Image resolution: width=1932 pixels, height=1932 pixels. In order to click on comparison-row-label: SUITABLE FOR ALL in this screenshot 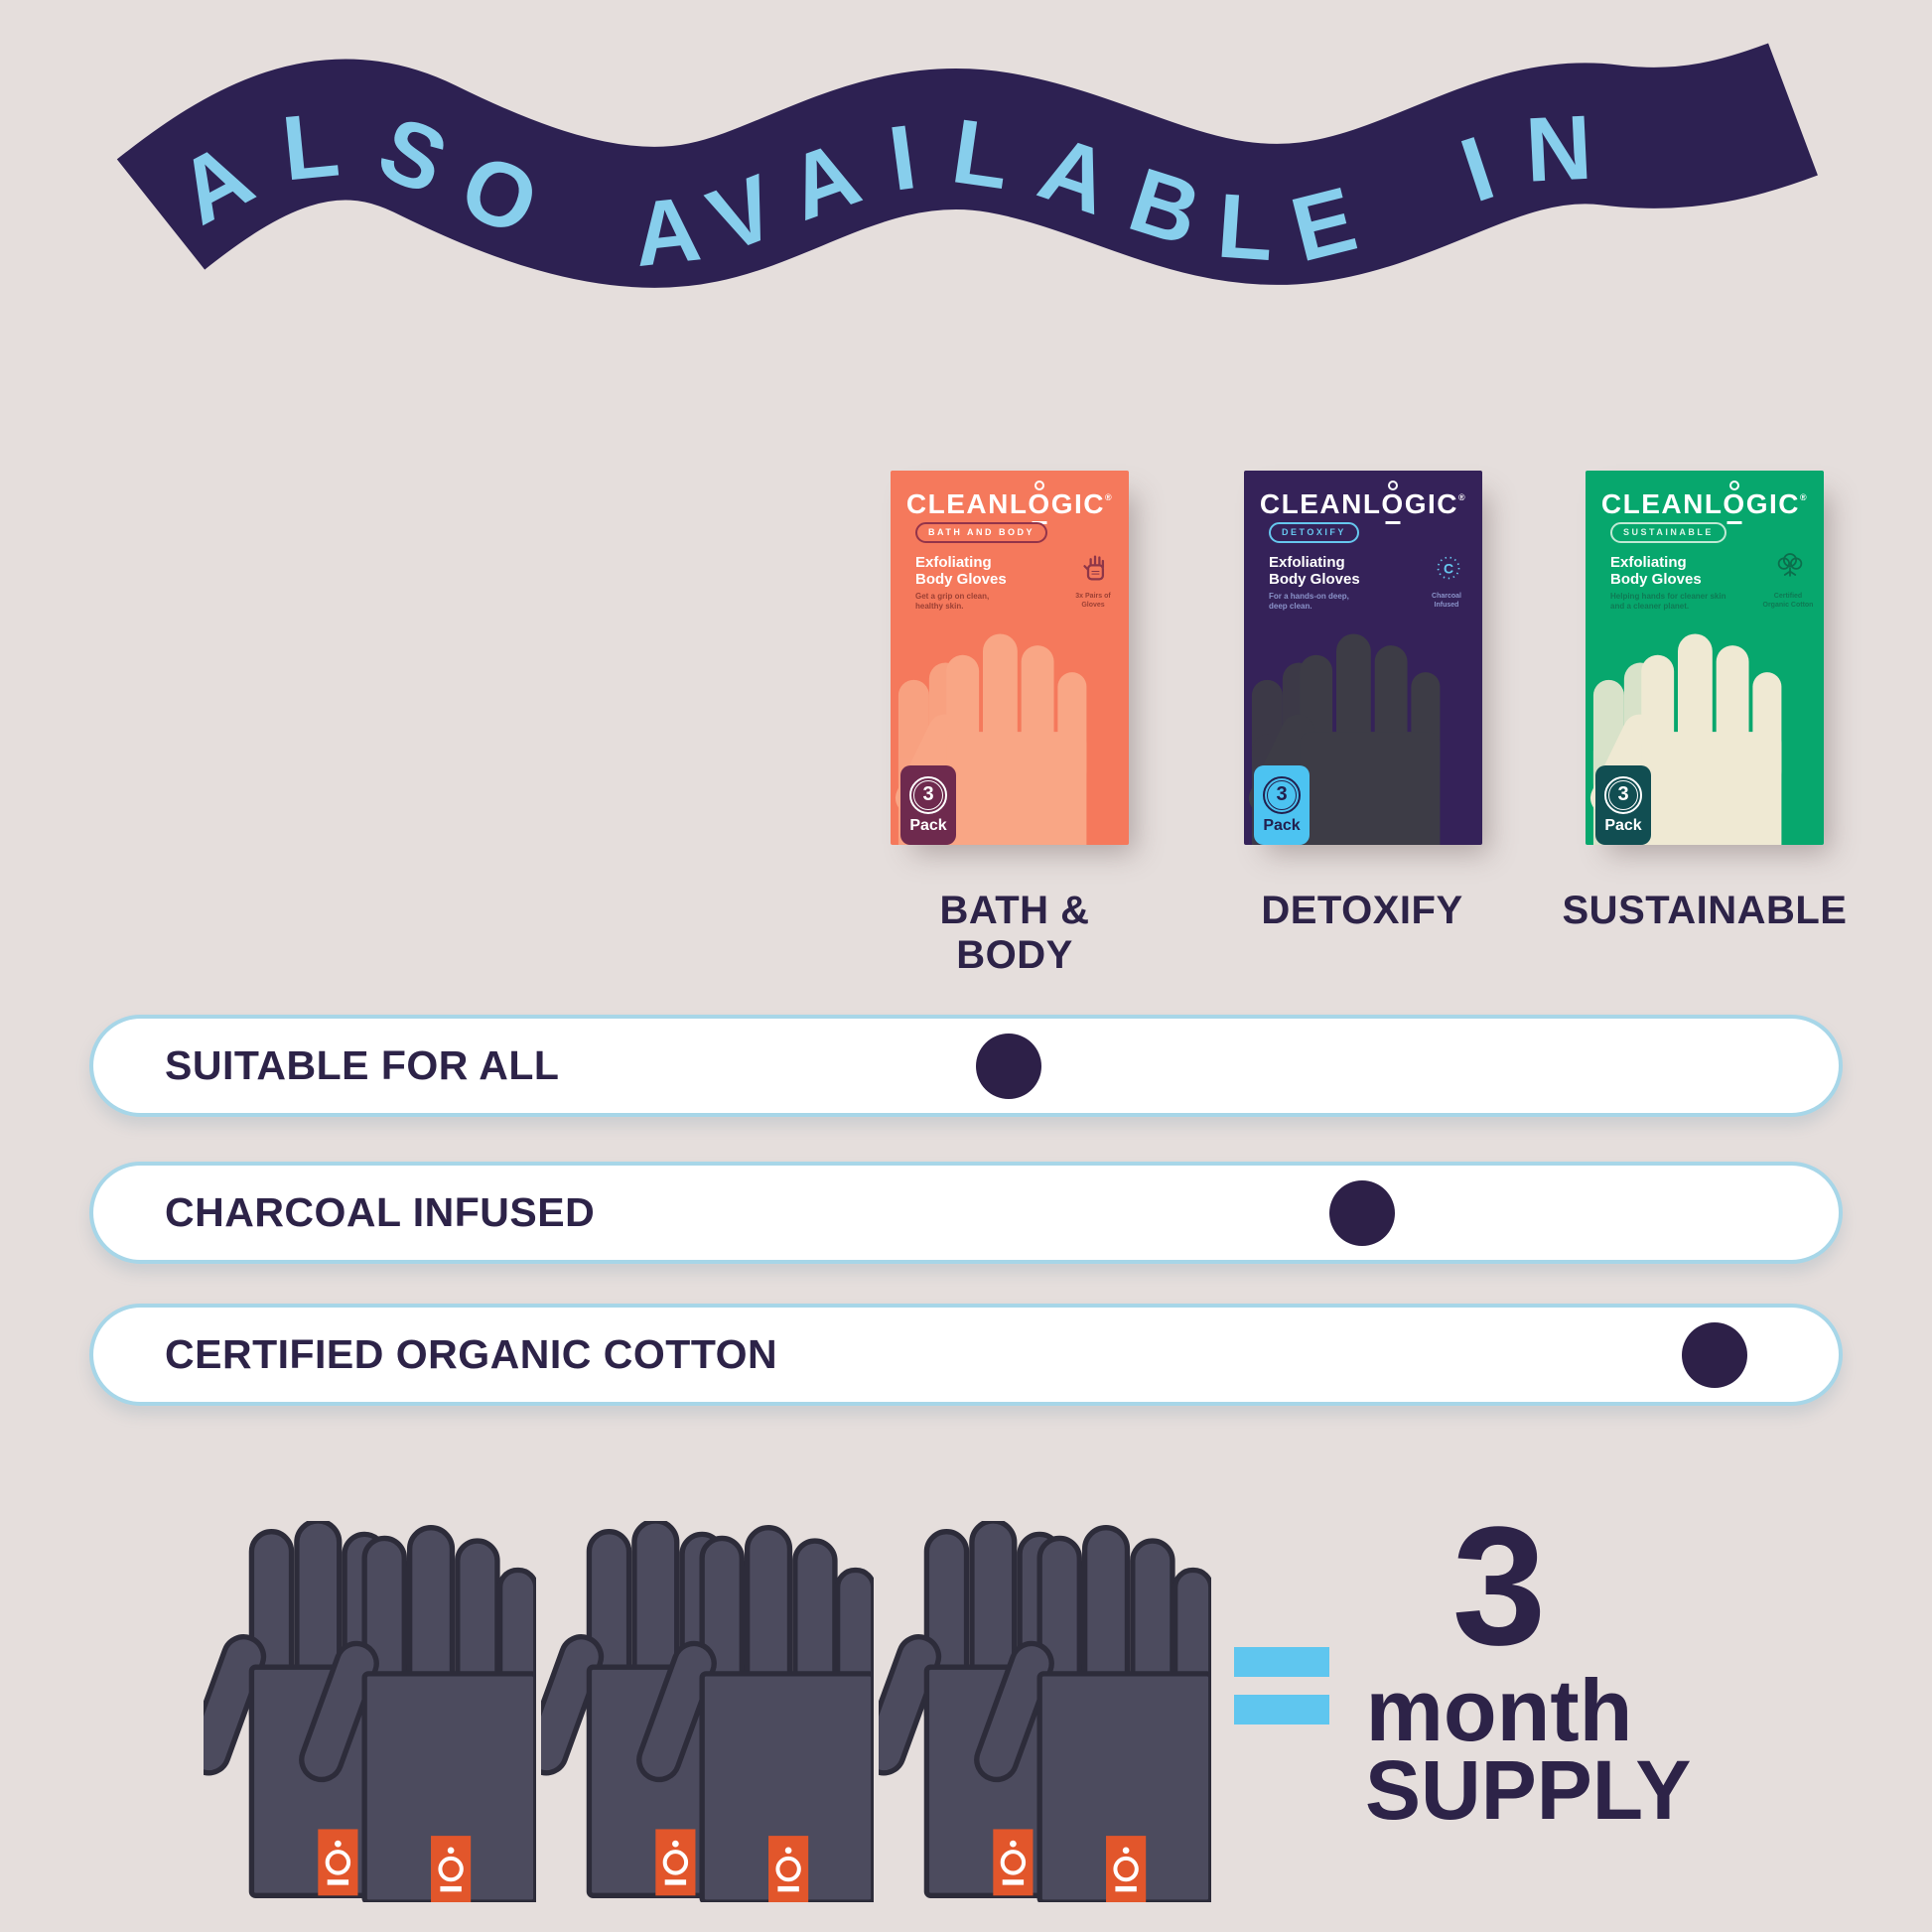, I will do `click(363, 1065)`.